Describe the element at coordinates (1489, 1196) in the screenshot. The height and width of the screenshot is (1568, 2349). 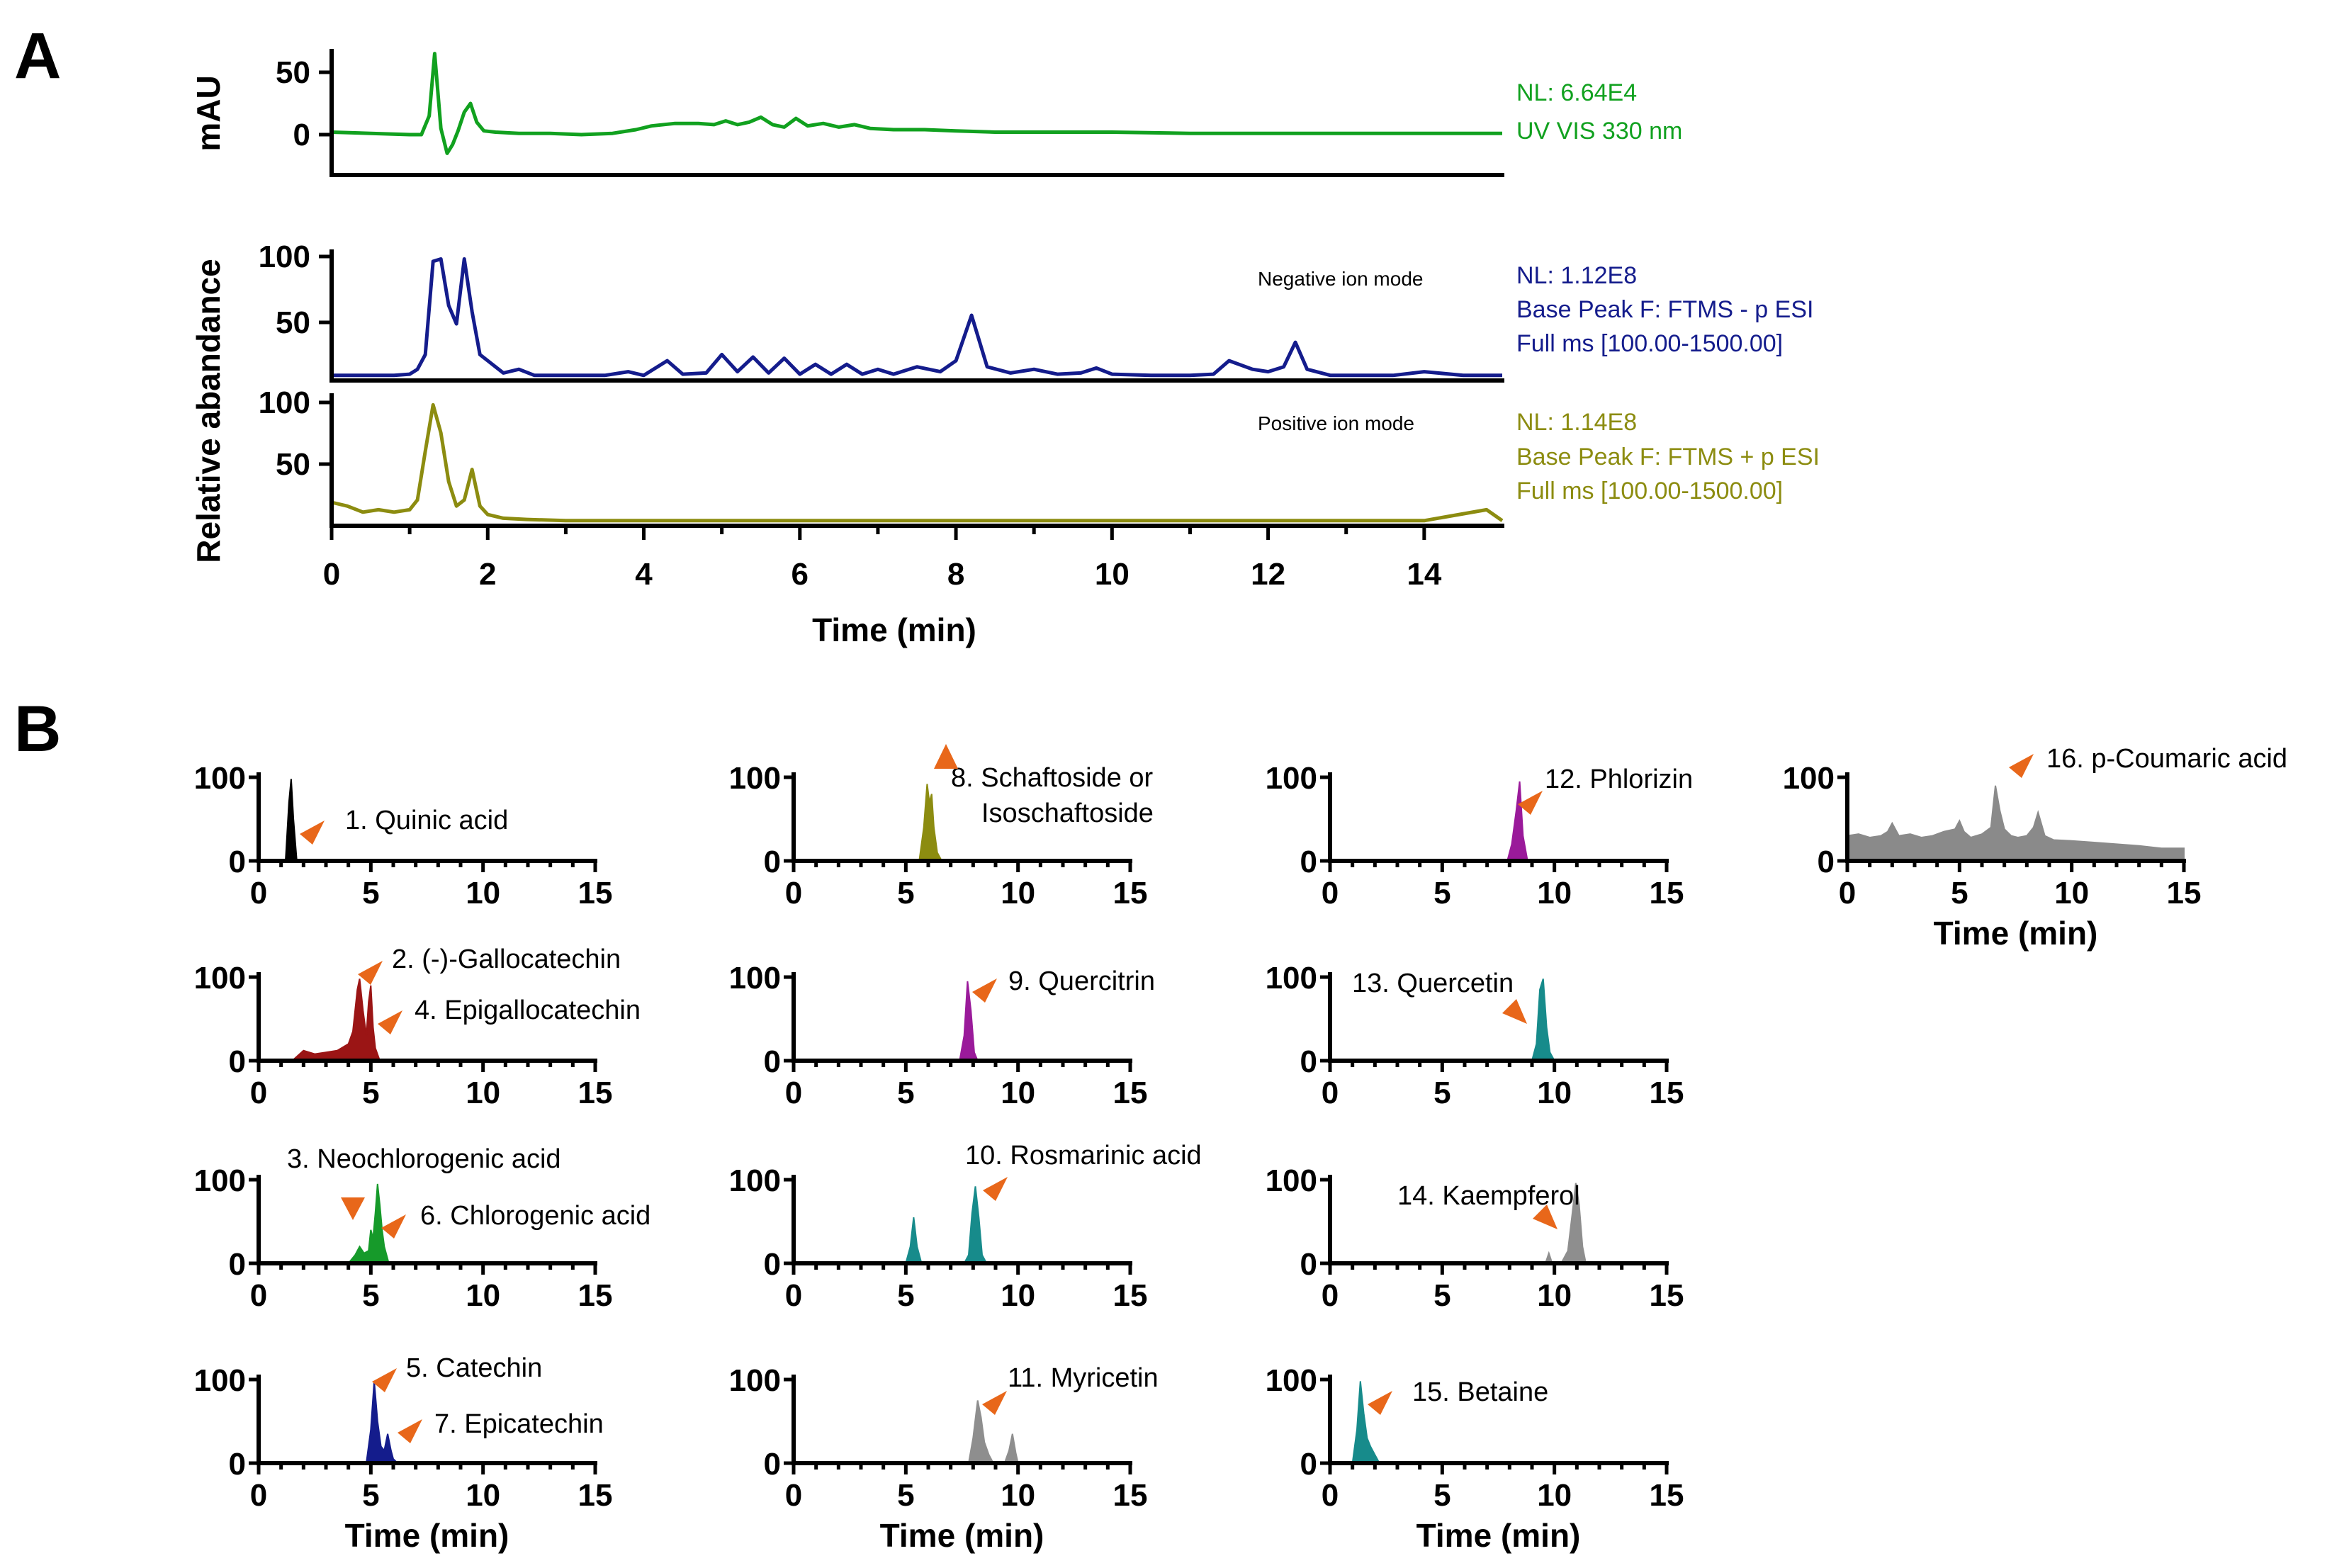
I see `compound-label-14: 14. Kaempferol` at that location.